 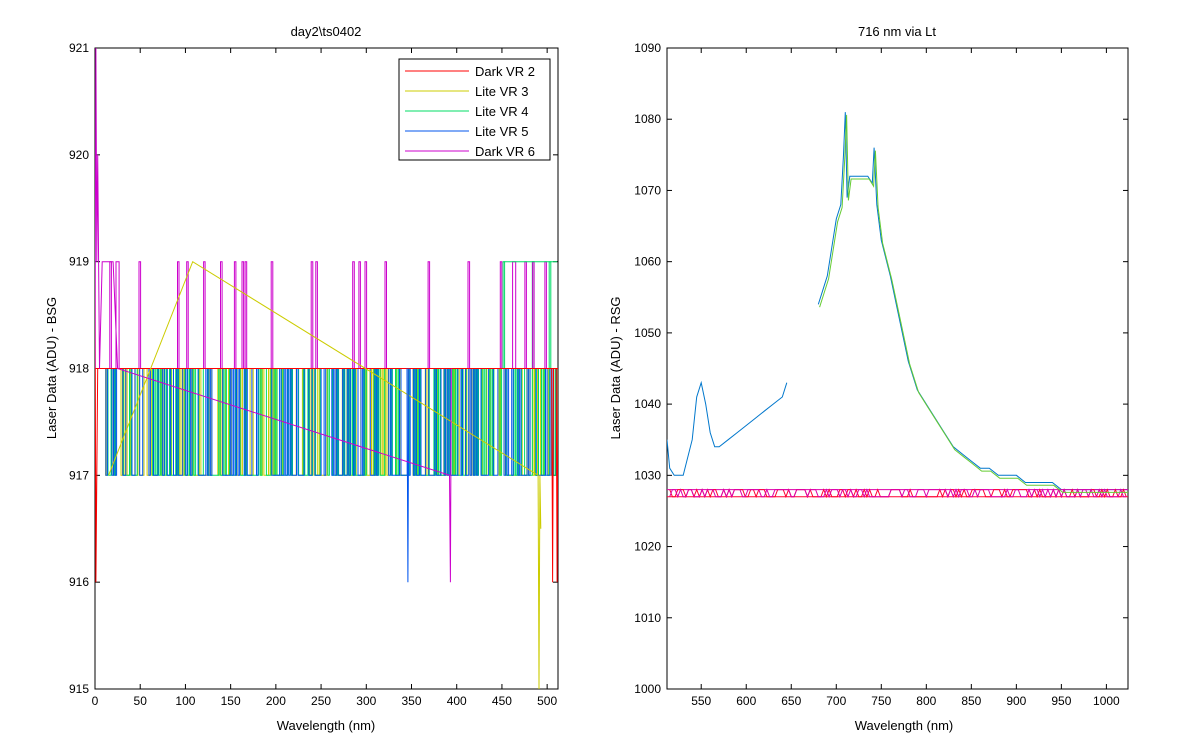 I want to click on x-tick-label: 0, so click(x=95, y=701).